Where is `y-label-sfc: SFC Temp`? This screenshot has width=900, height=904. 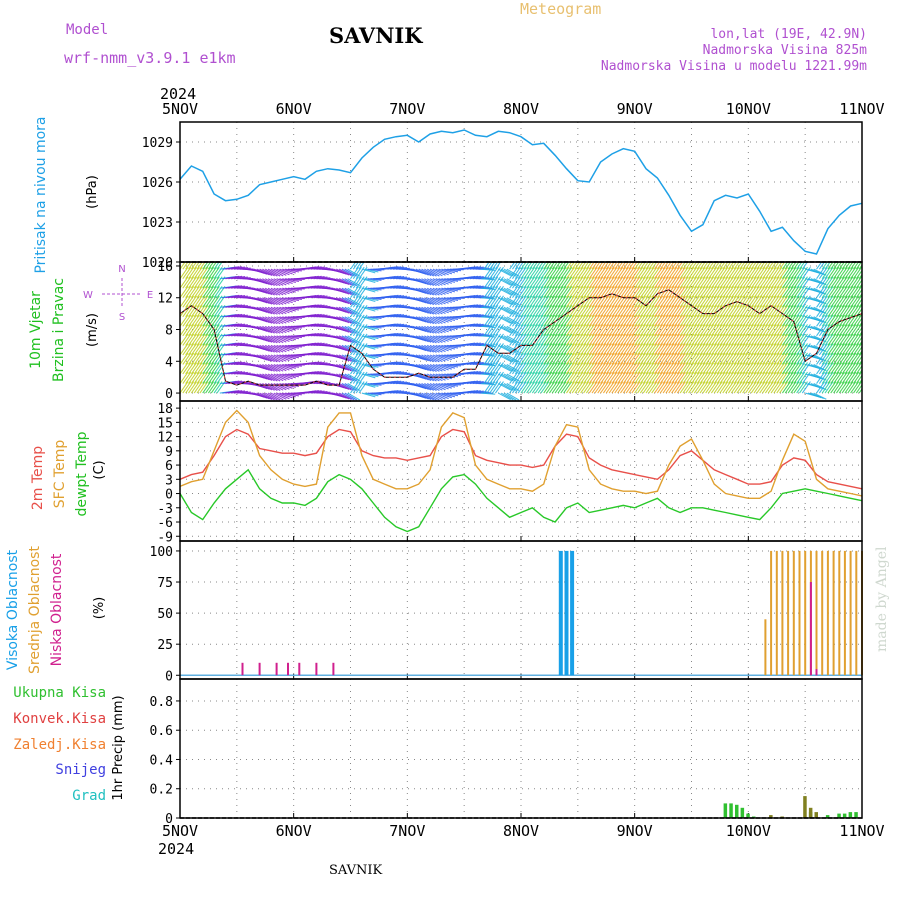 y-label-sfc: SFC Temp is located at coordinates (60, 474).